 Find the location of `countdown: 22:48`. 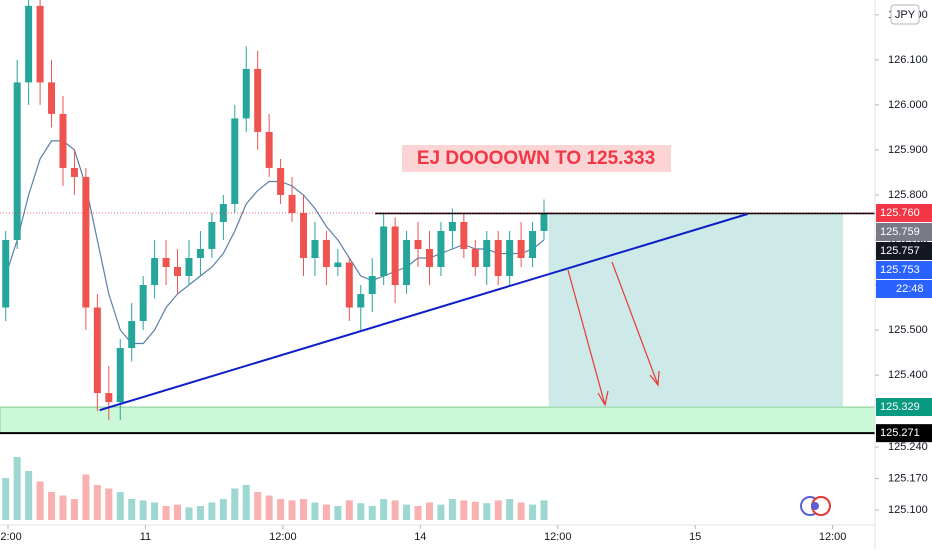

countdown: 22:48 is located at coordinates (910, 289).